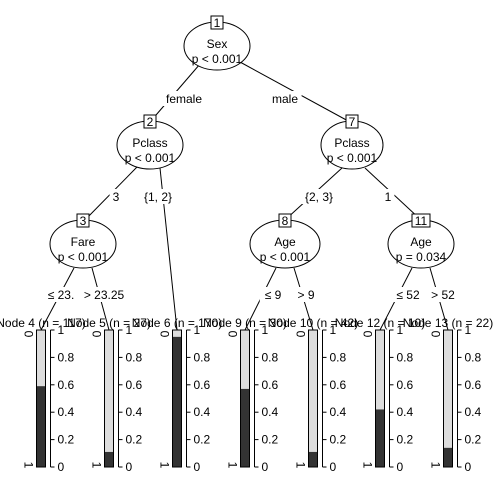 This screenshot has width=504, height=504. What do you see at coordinates (421, 221) in the screenshot?
I see `node-id: 11` at bounding box center [421, 221].